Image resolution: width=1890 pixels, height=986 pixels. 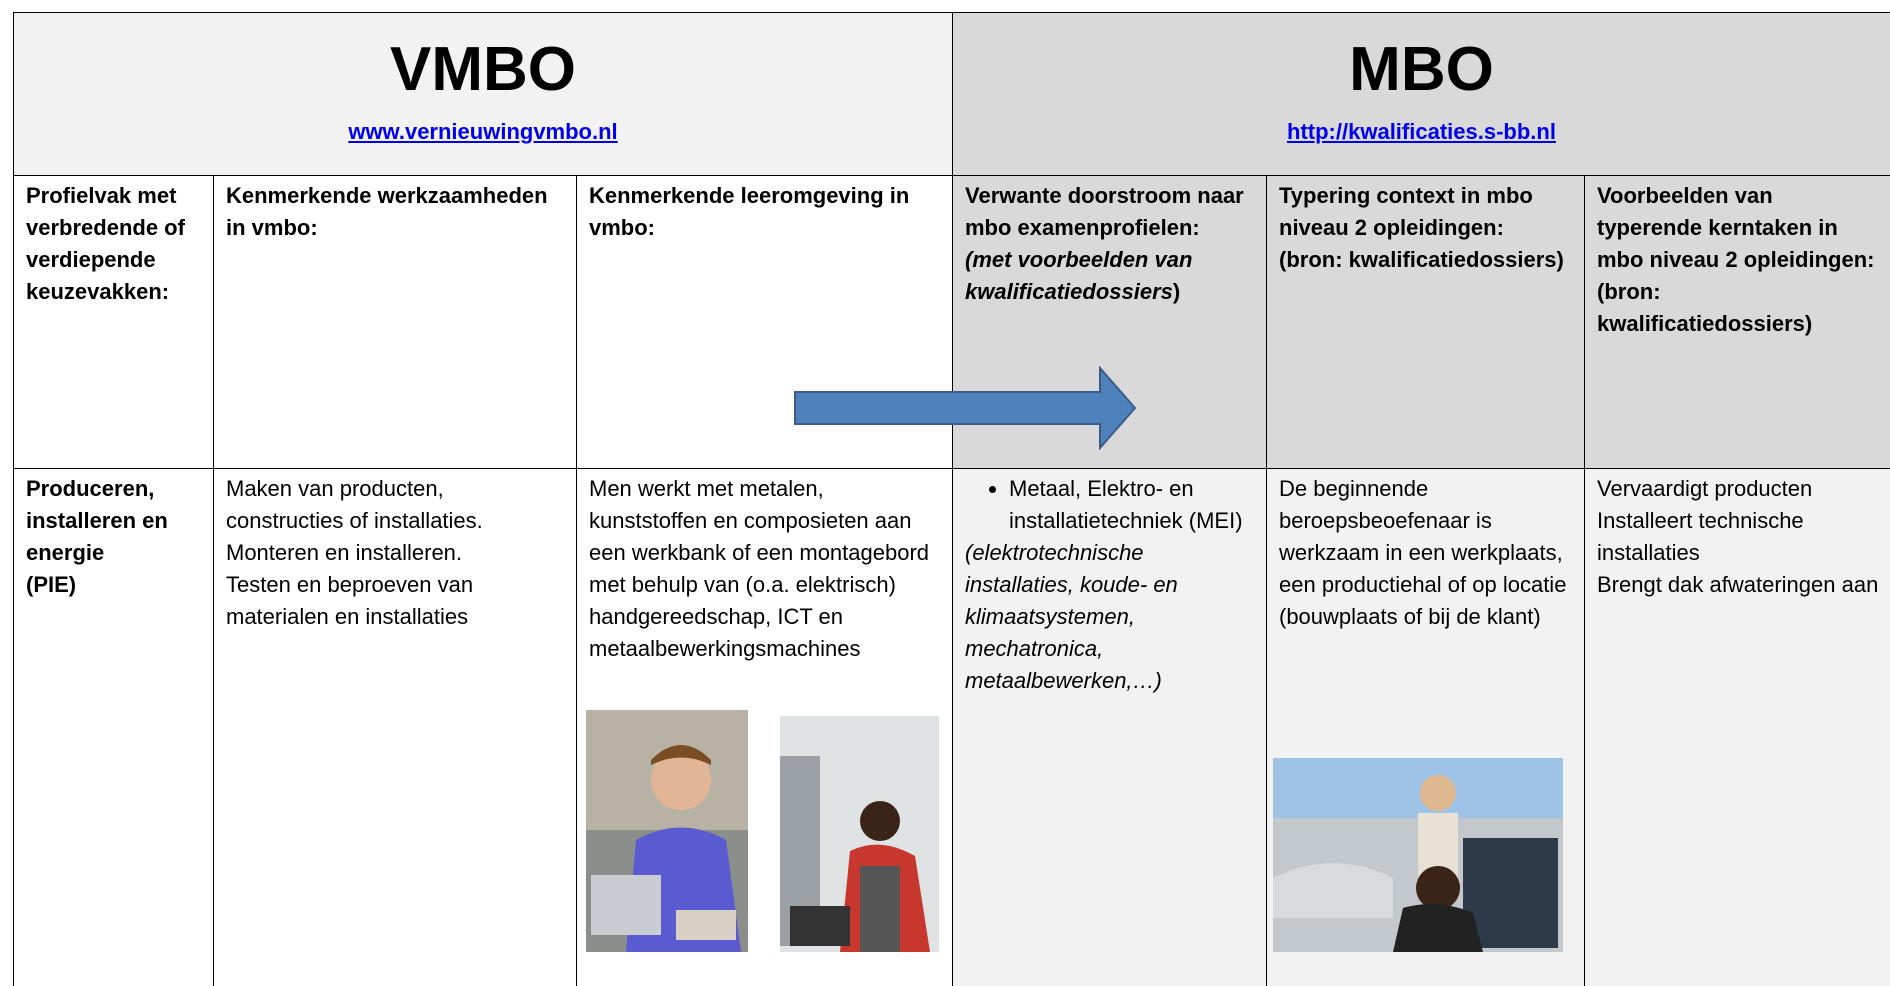 What do you see at coordinates (1705, 488) in the screenshot?
I see `cell-text: Vervaardigt producten` at bounding box center [1705, 488].